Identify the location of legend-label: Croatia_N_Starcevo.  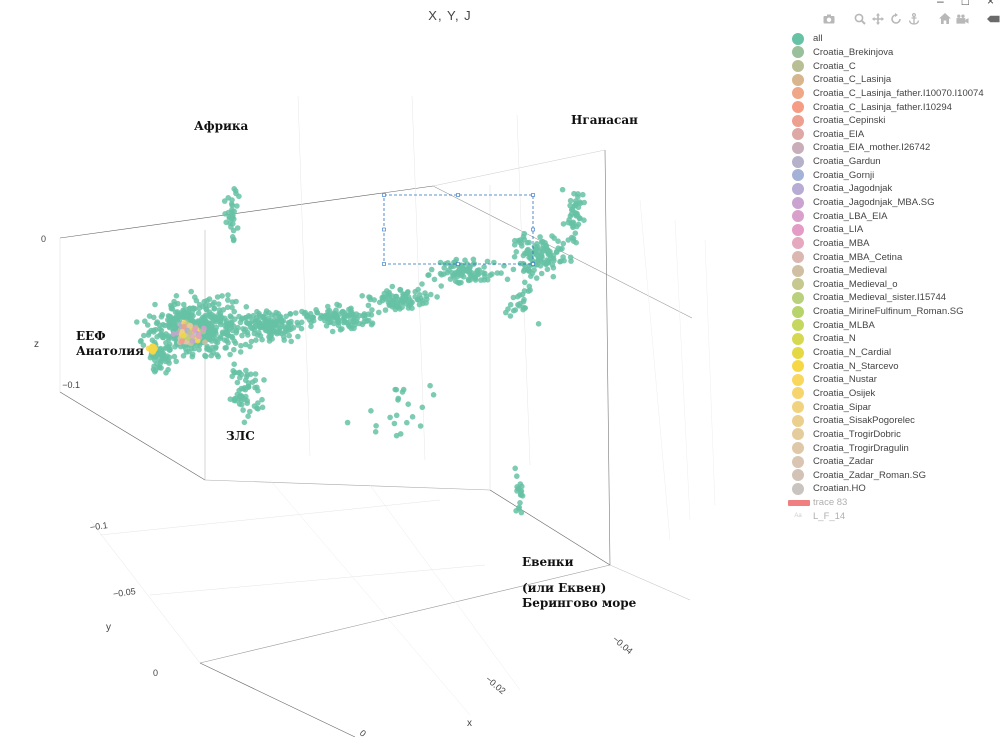
(856, 366).